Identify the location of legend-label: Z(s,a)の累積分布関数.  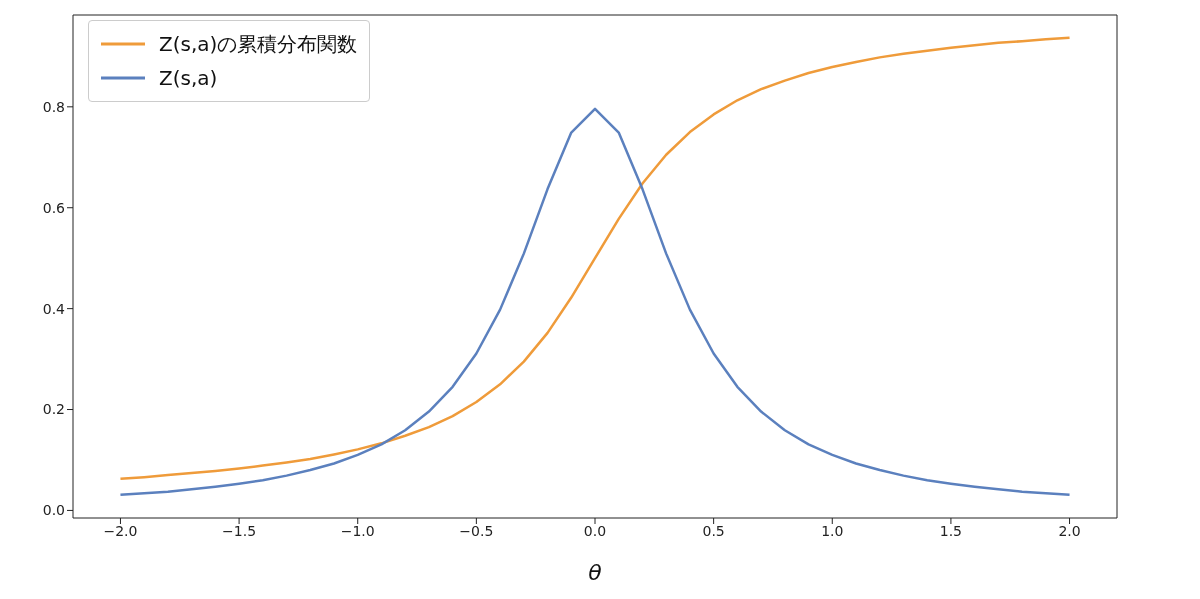
(258, 44).